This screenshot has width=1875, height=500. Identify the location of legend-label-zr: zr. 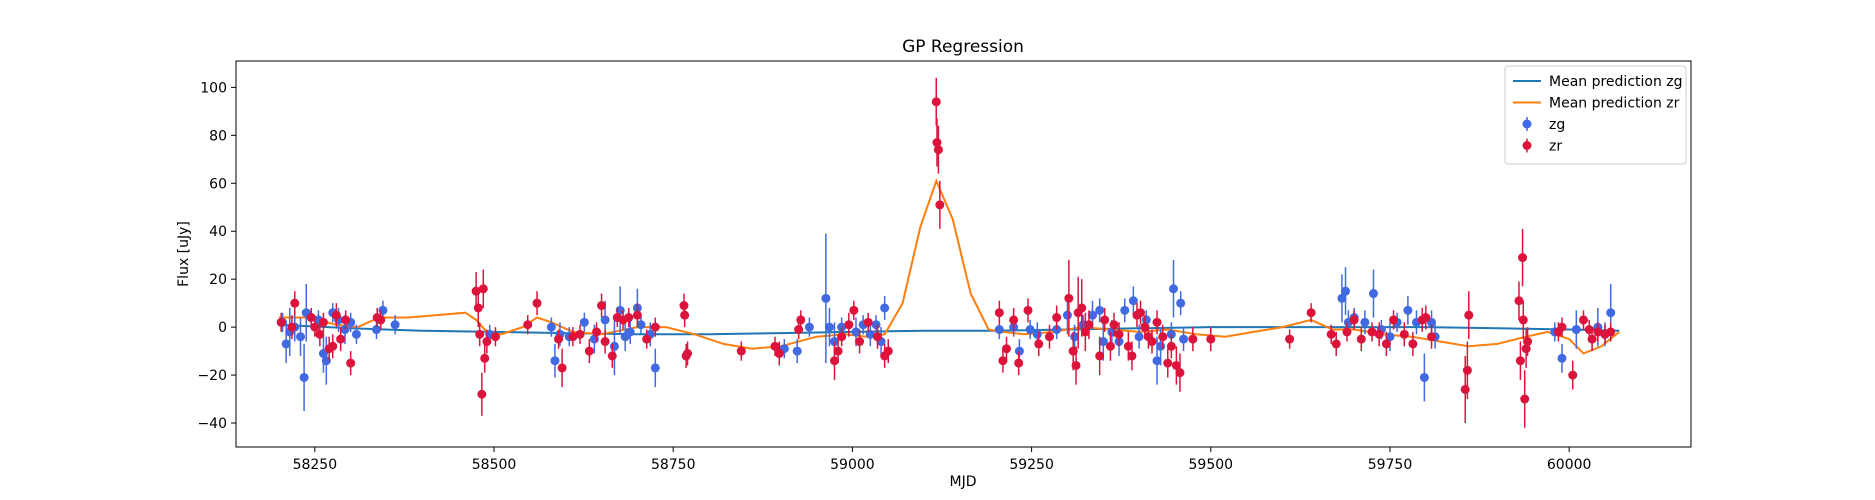
(1555, 147).